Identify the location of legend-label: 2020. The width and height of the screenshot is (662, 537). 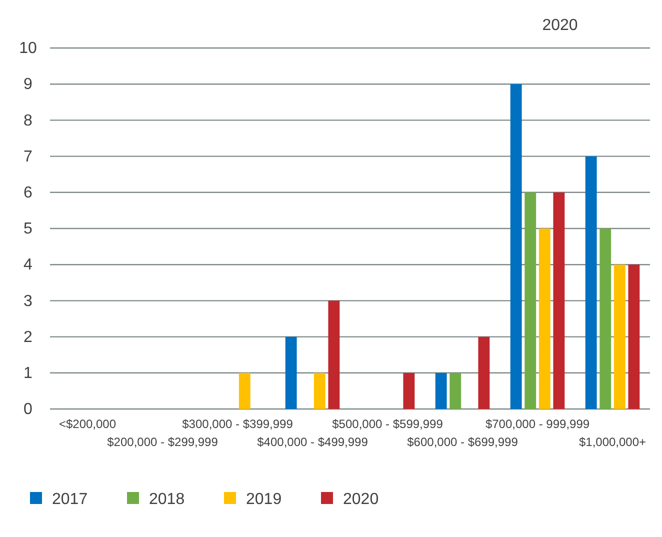
(361, 499).